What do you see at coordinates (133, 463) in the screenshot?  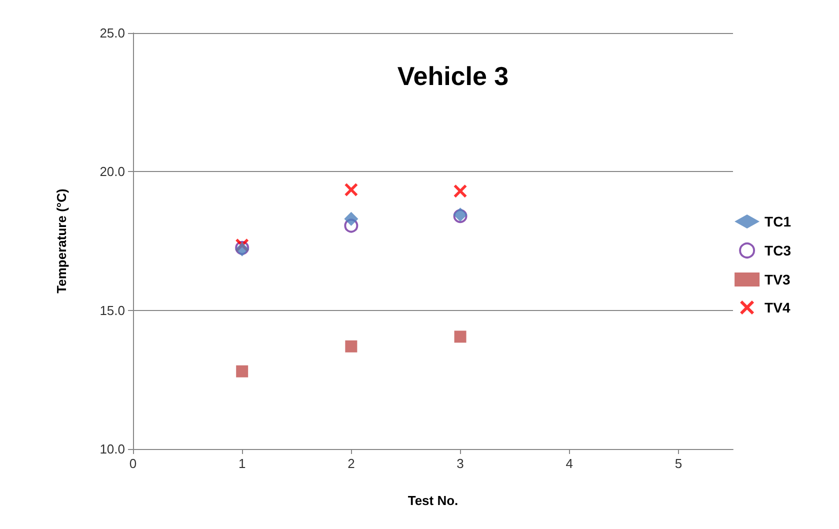 I see `x-tick-label: 0` at bounding box center [133, 463].